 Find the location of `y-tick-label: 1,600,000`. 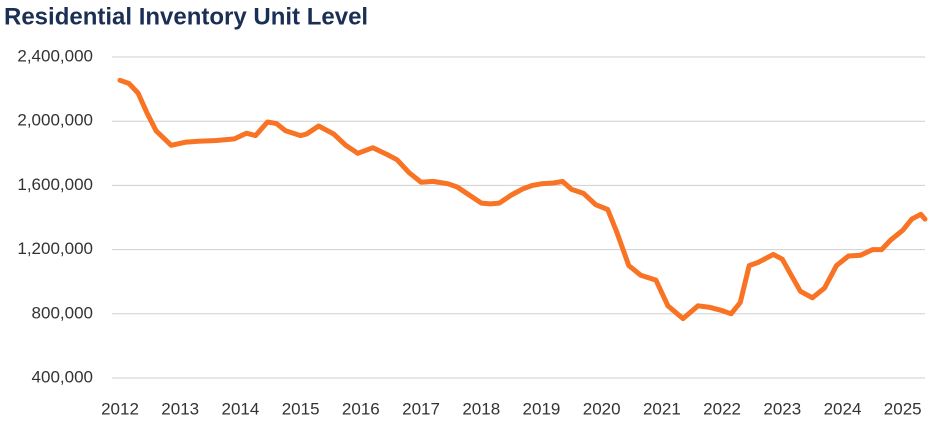

y-tick-label: 1,600,000 is located at coordinates (55, 184).